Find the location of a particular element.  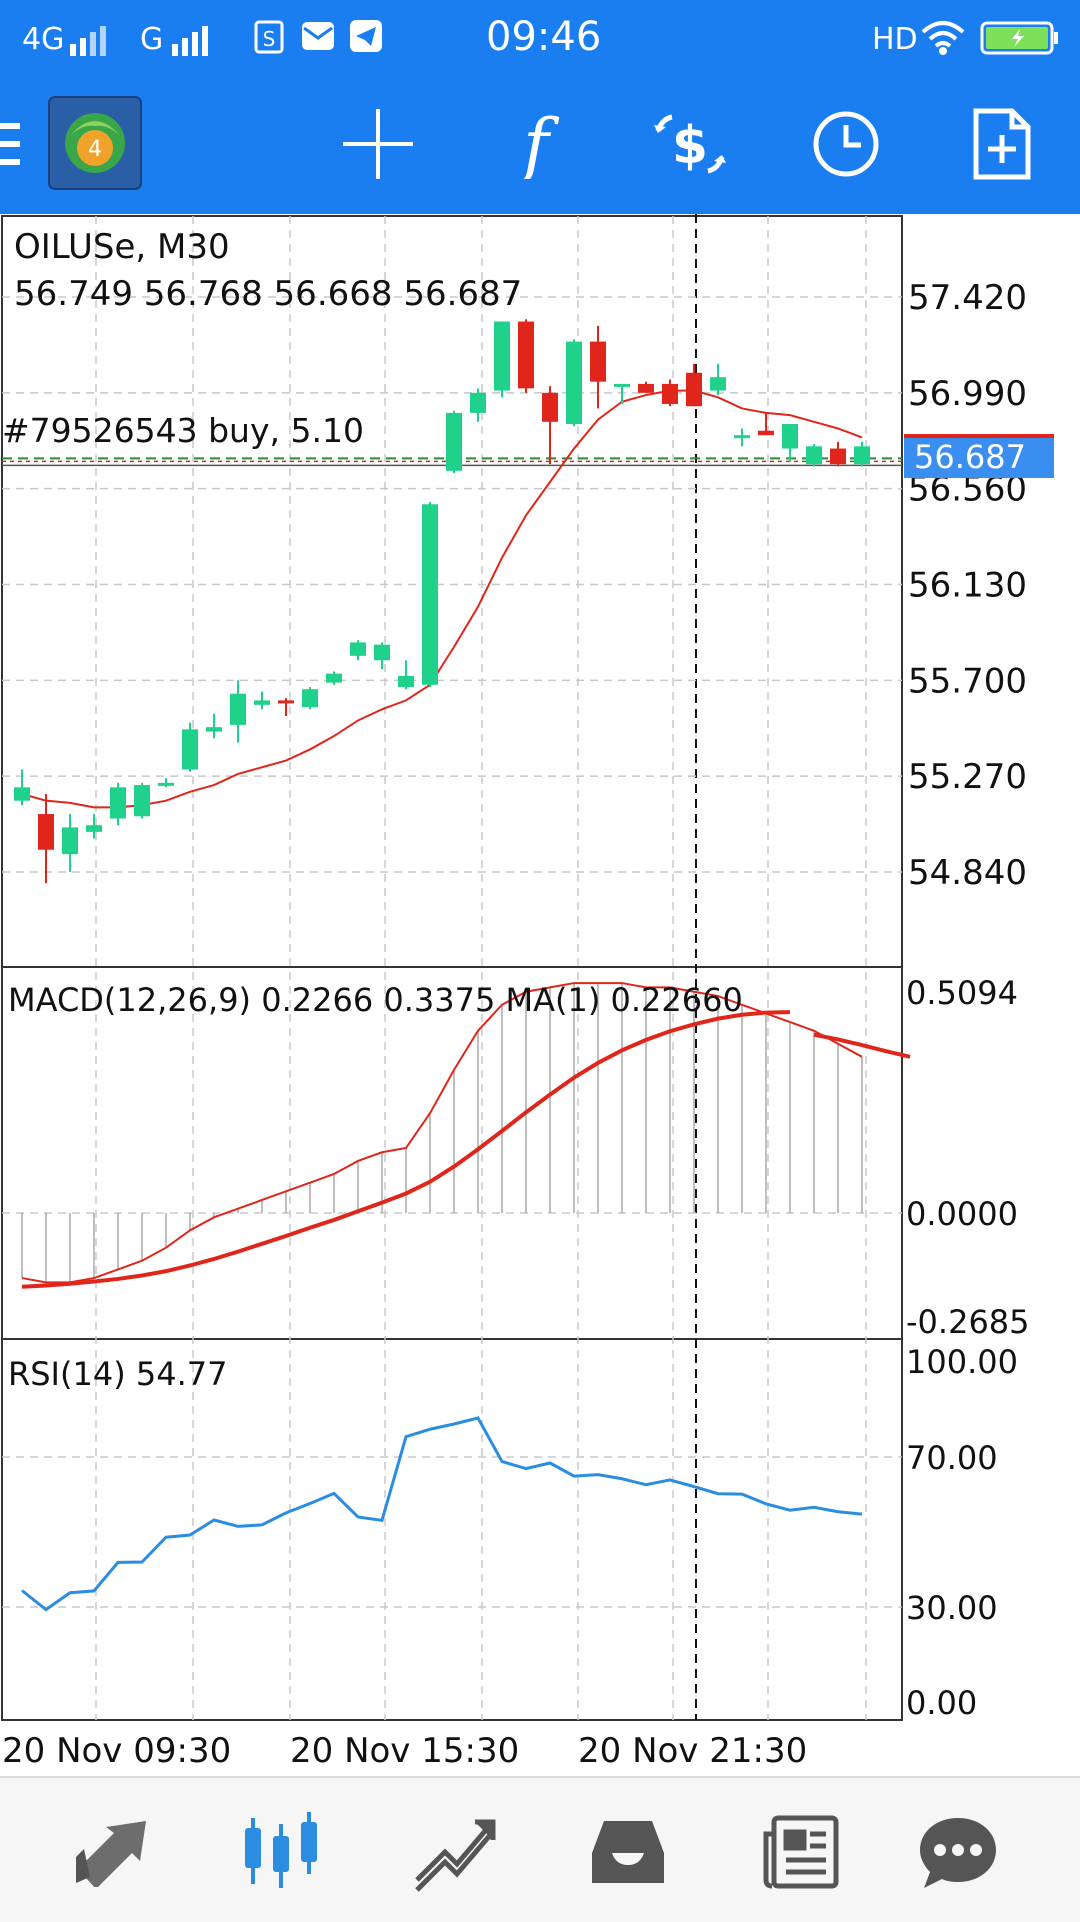

indicator-f-icon: f is located at coordinates (536, 144).